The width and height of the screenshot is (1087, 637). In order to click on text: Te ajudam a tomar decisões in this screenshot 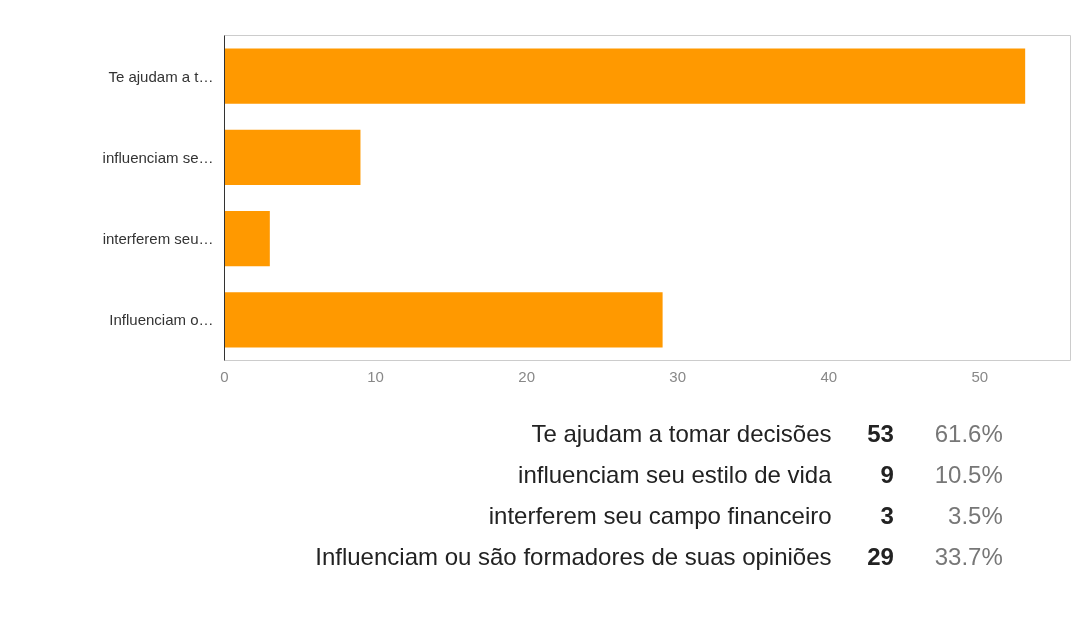, I will do `click(681, 433)`.